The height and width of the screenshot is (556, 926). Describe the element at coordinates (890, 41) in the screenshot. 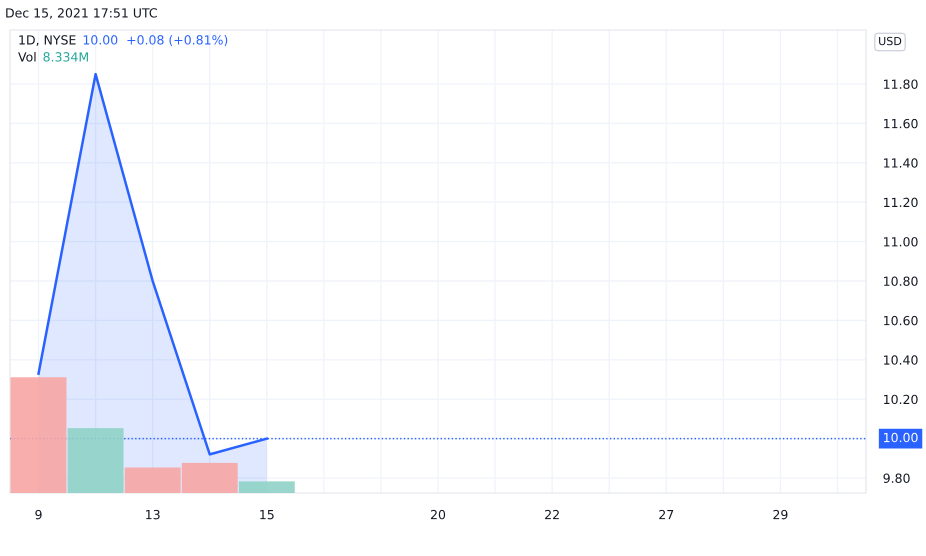

I see `text: USD` at that location.